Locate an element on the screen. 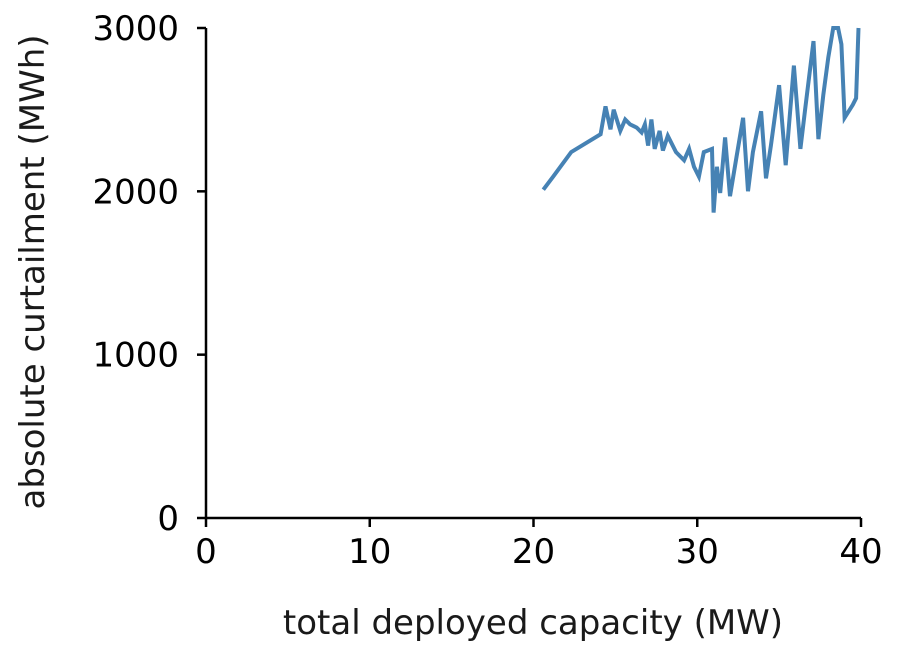 The image size is (900, 660). x-axis-title: total deployed capacity (MW) is located at coordinates (533, 623).